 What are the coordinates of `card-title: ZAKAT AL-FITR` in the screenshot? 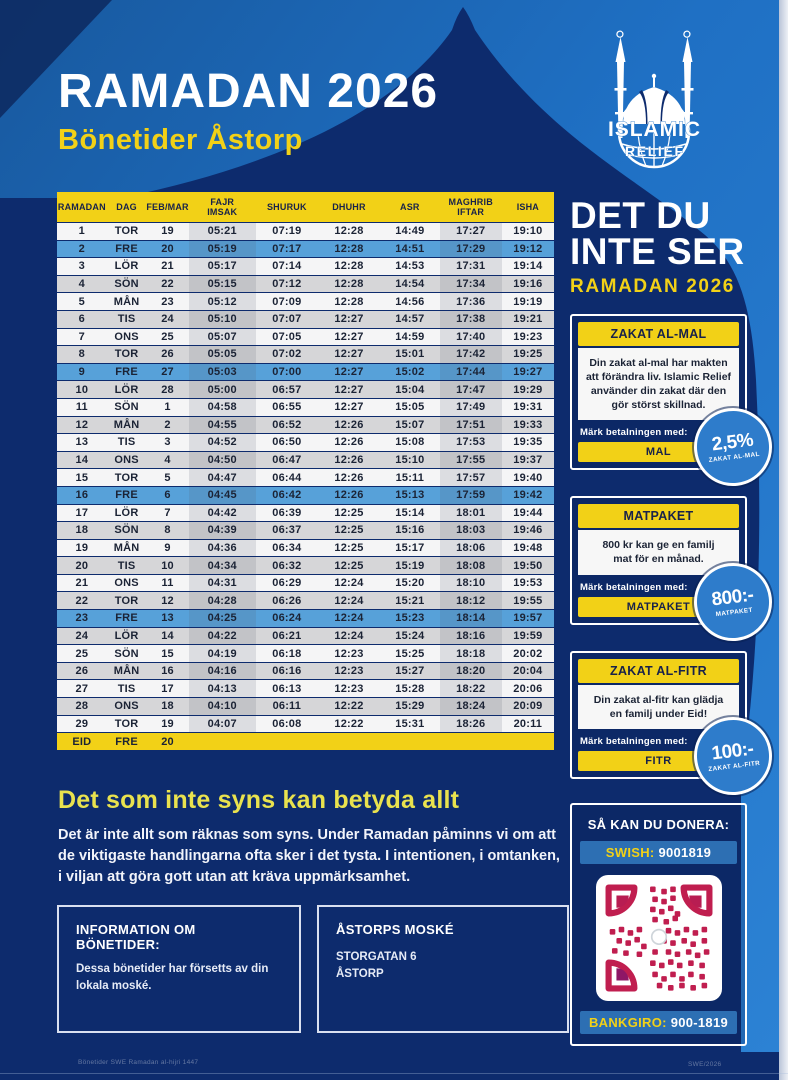 It's located at (658, 670).